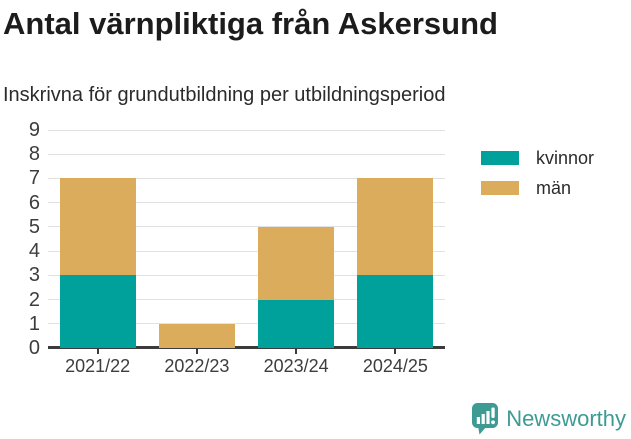 This screenshot has width=631, height=439. Describe the element at coordinates (500, 188) in the screenshot. I see `legend-swatch-män` at that location.